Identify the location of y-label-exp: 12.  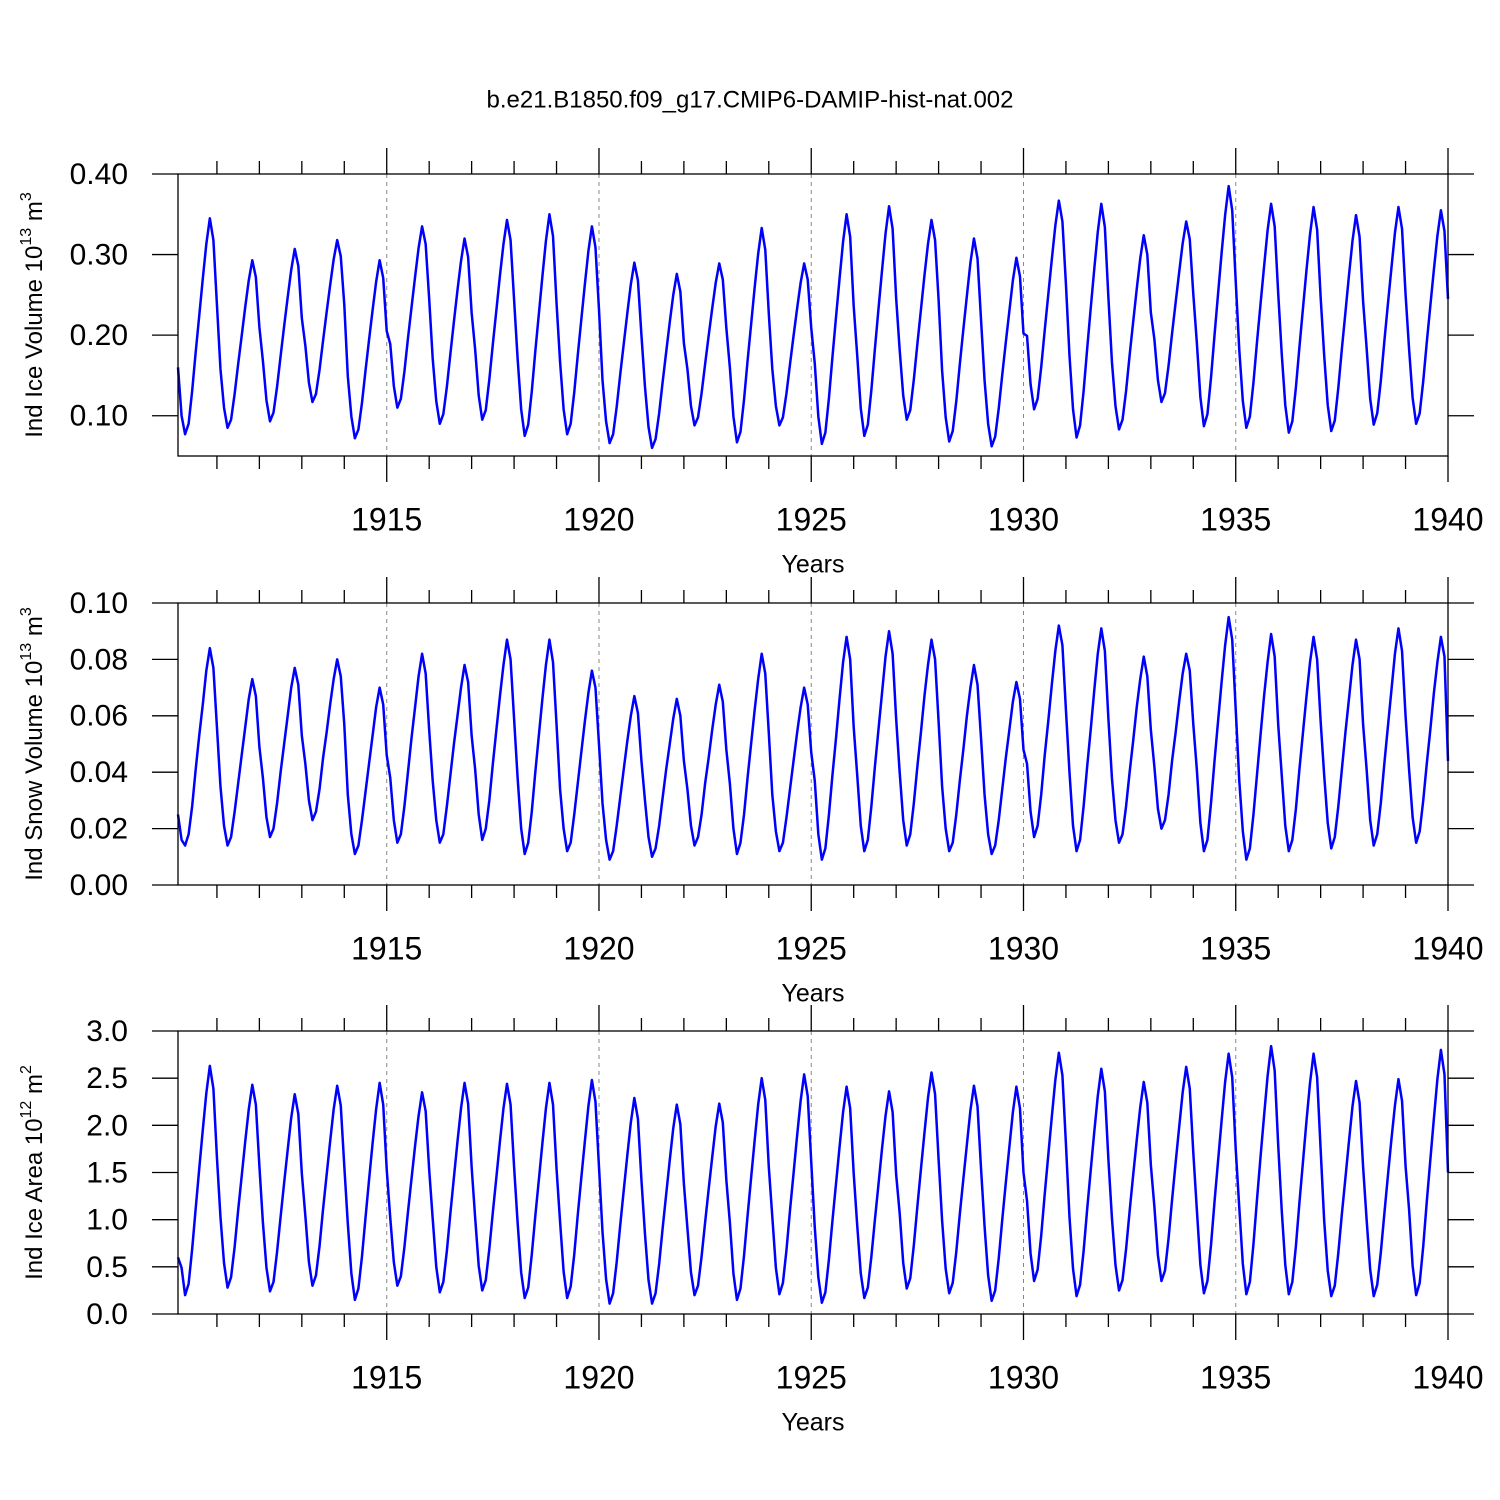
(26, 1110).